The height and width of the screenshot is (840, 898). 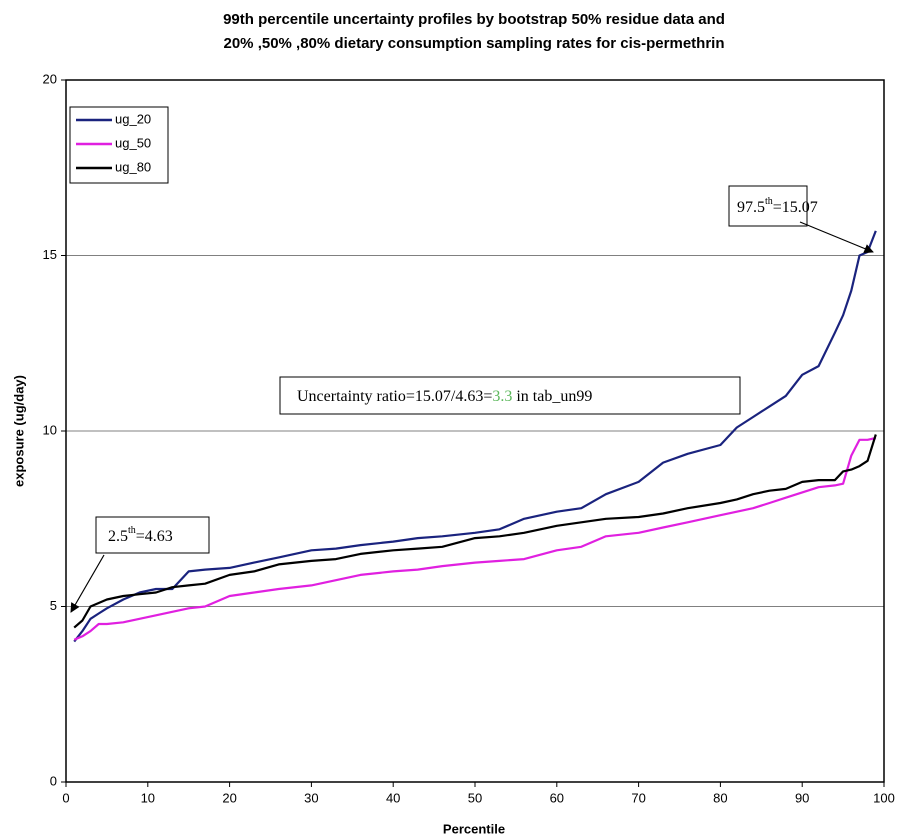 What do you see at coordinates (474, 828) in the screenshot?
I see `x-axis-label: Percentile` at bounding box center [474, 828].